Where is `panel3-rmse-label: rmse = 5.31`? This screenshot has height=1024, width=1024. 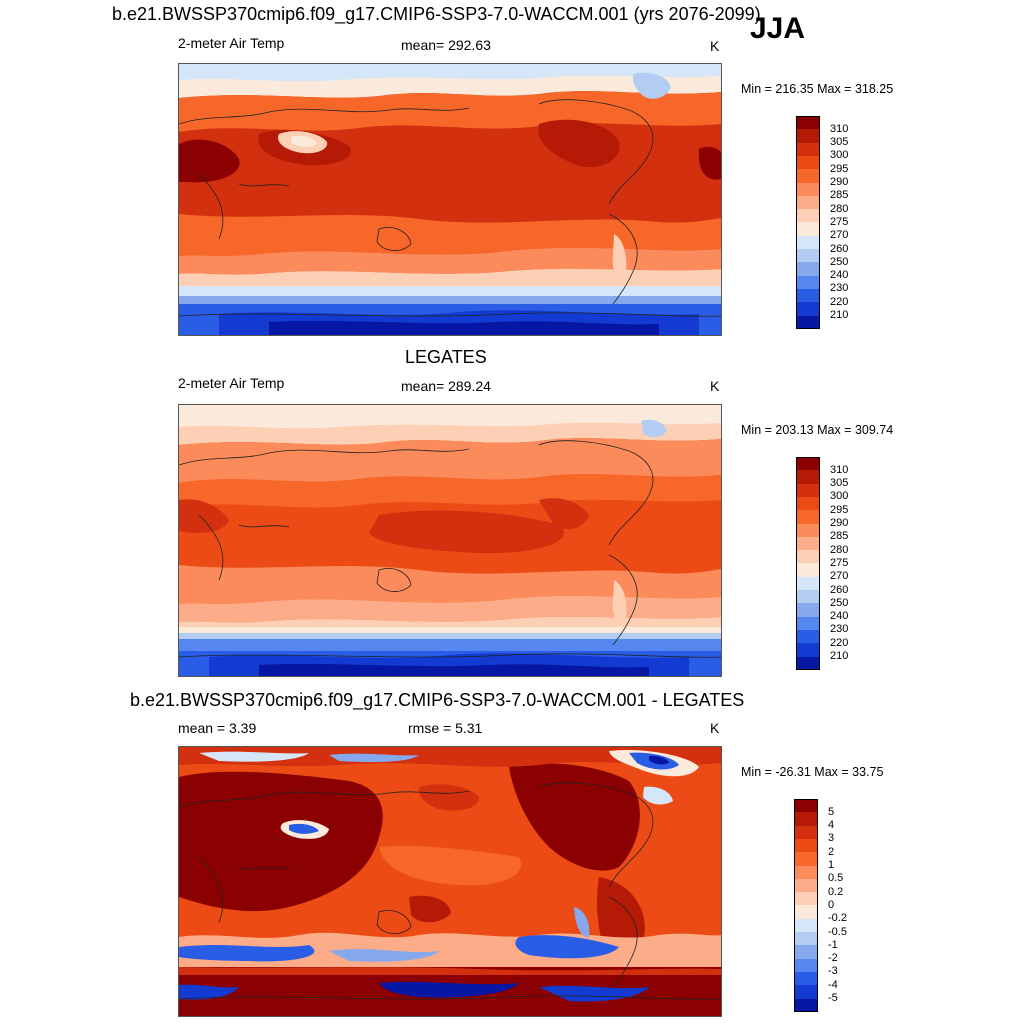
panel3-rmse-label: rmse = 5.31 is located at coordinates (445, 728).